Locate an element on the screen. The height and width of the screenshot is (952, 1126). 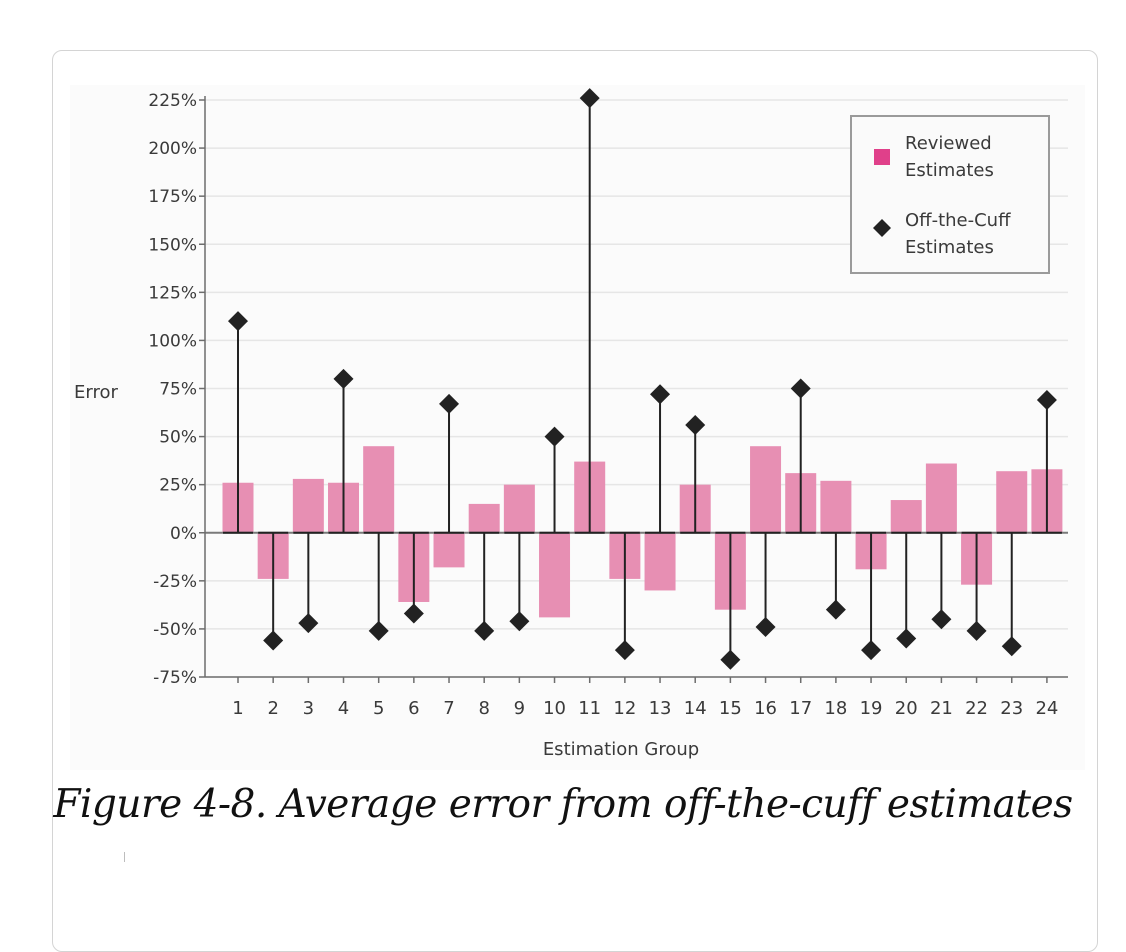
x-tick-label: 6 is located at coordinates (413, 708).